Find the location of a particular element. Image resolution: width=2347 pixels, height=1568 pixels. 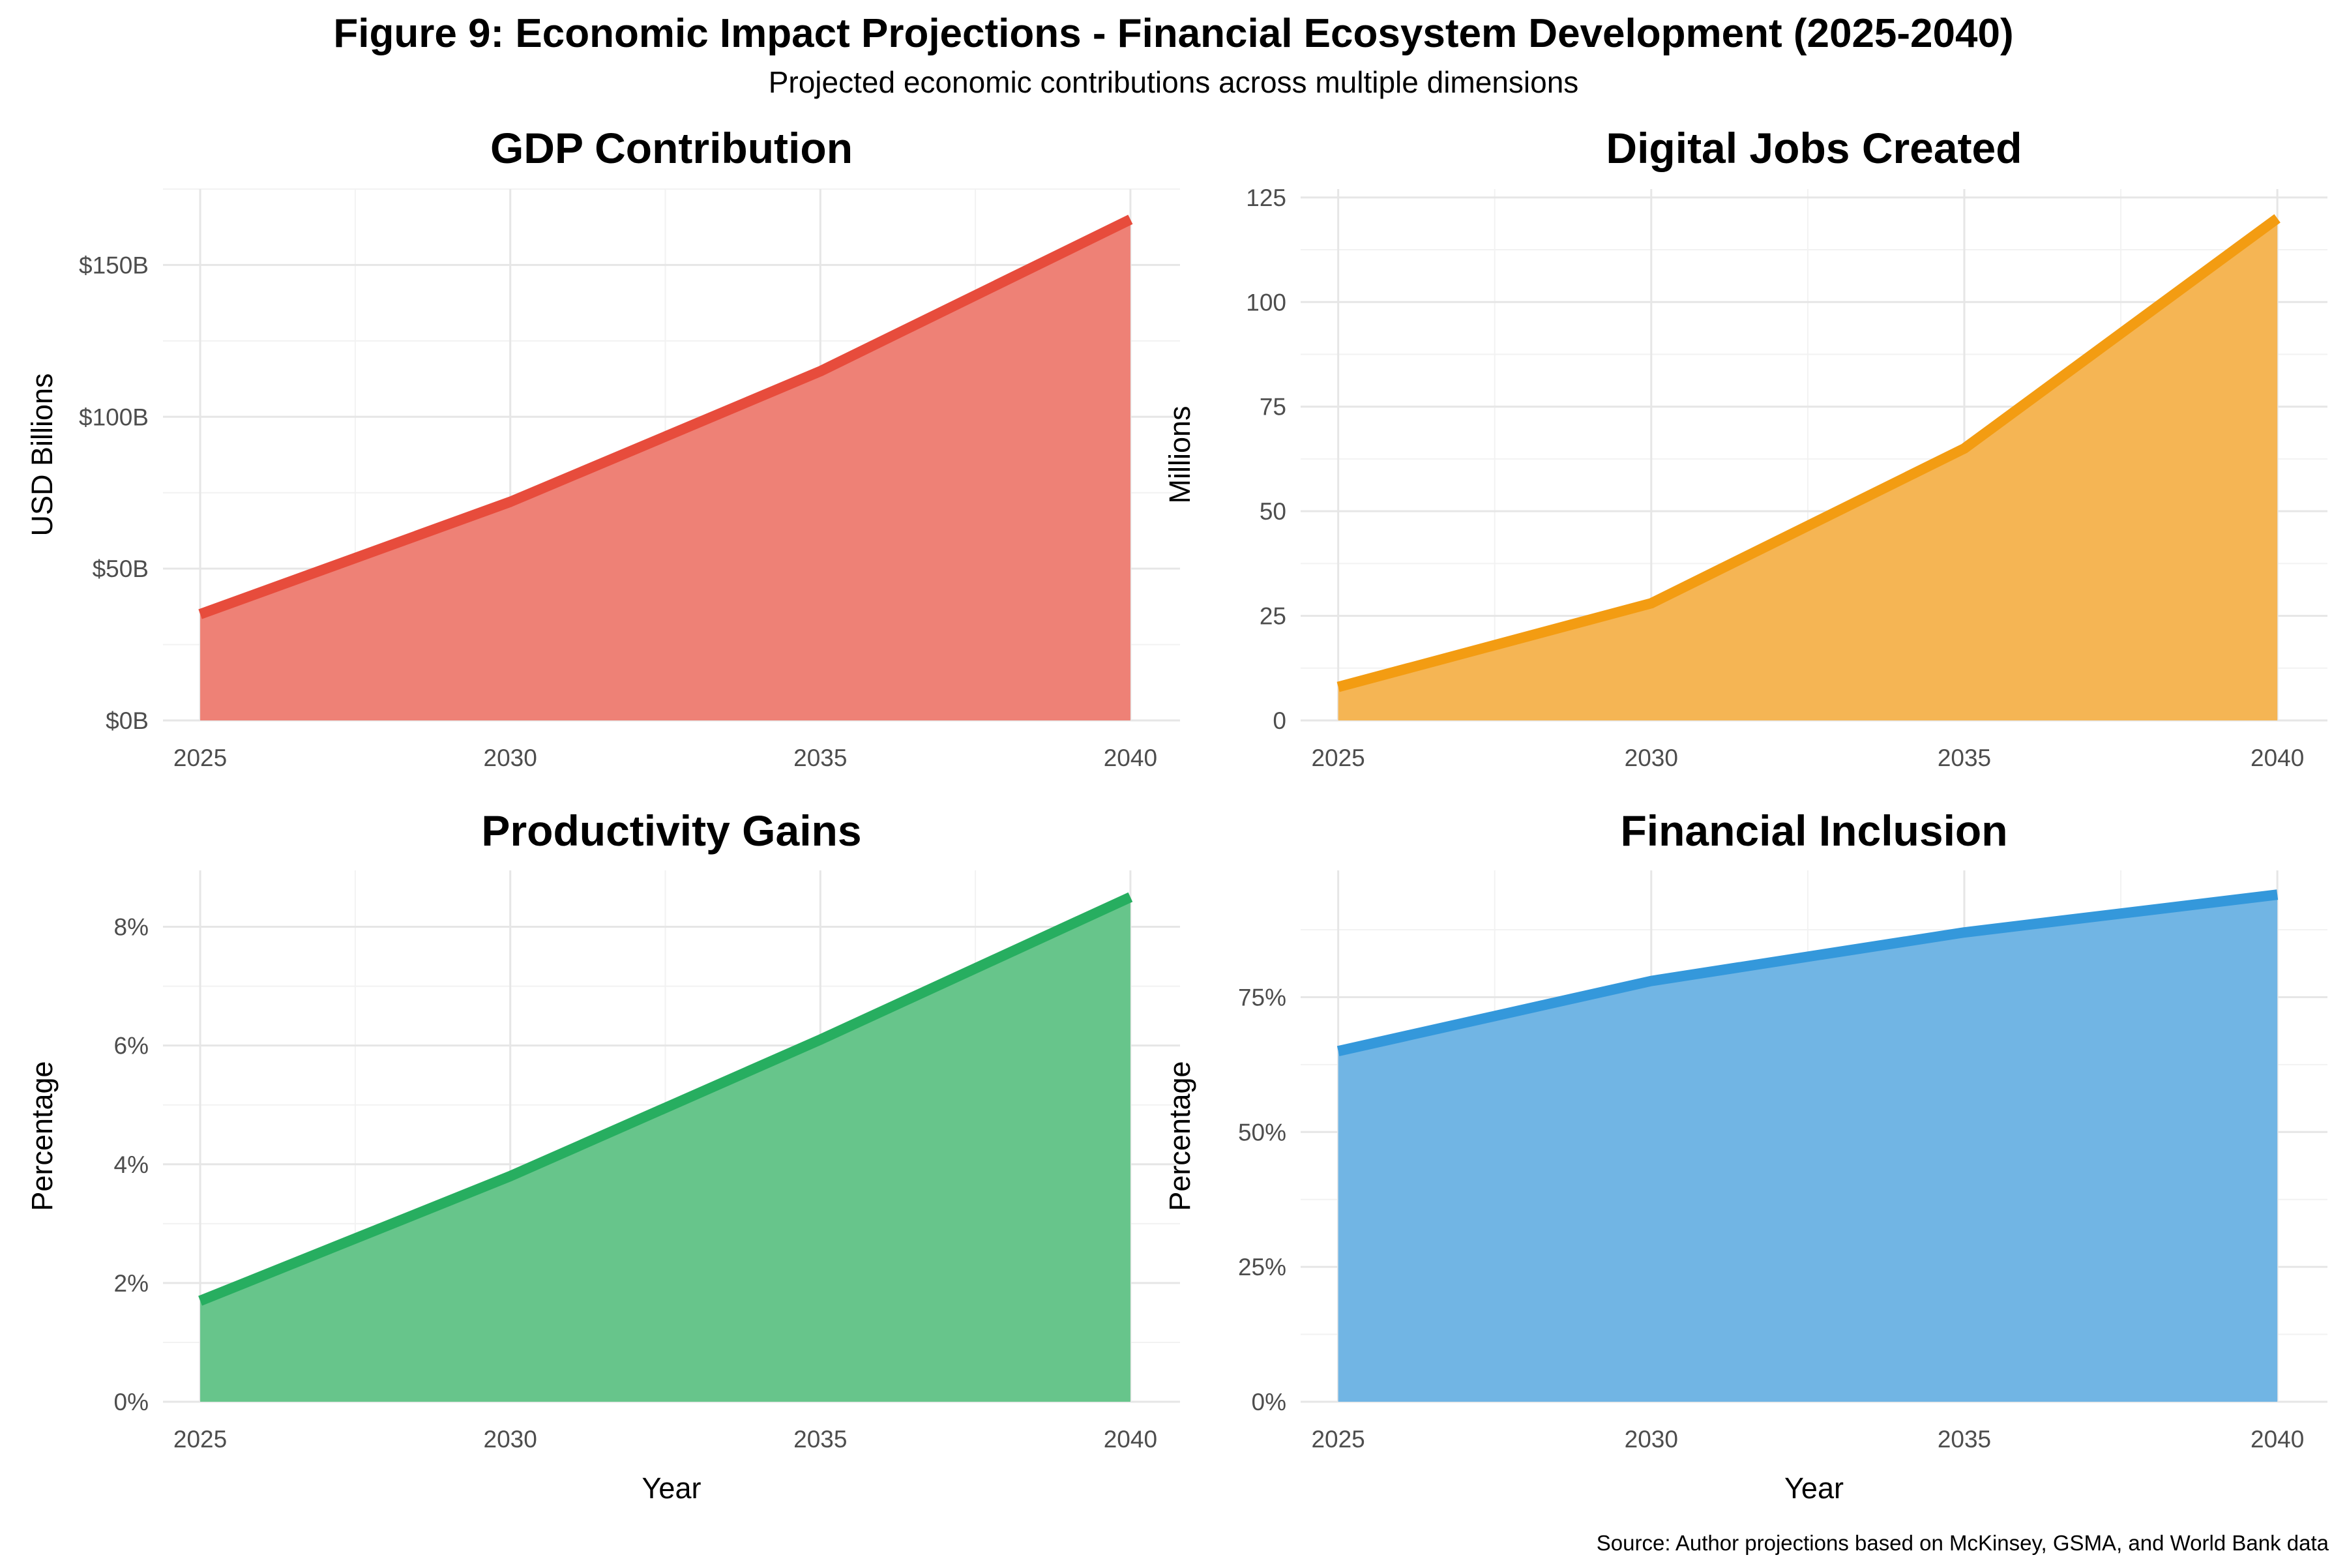

y-tick-label: 25% is located at coordinates (1262, 1267).